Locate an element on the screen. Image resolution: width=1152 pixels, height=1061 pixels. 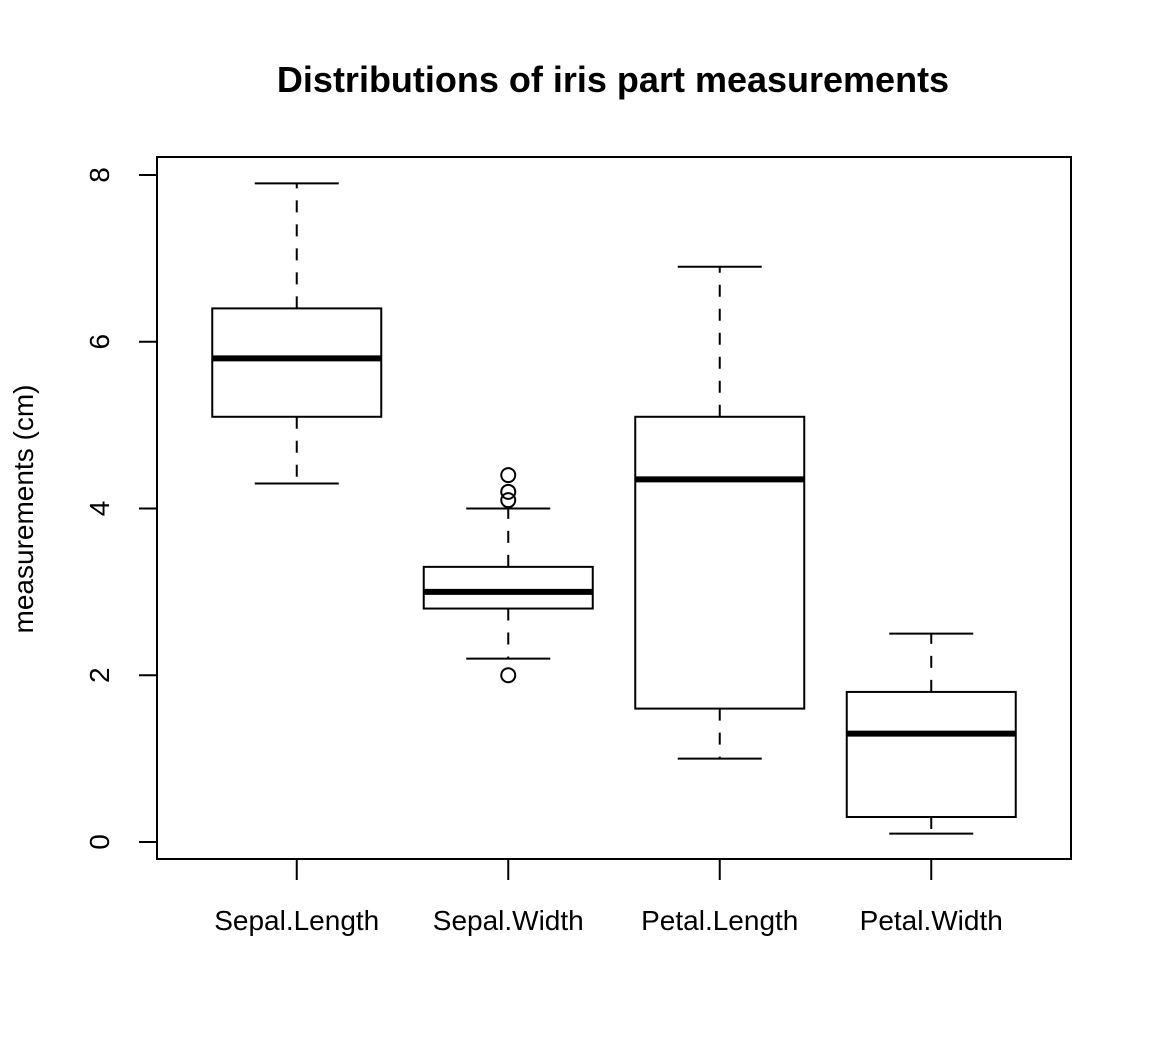
y-tick-label-1: 2 is located at coordinates (99, 675).